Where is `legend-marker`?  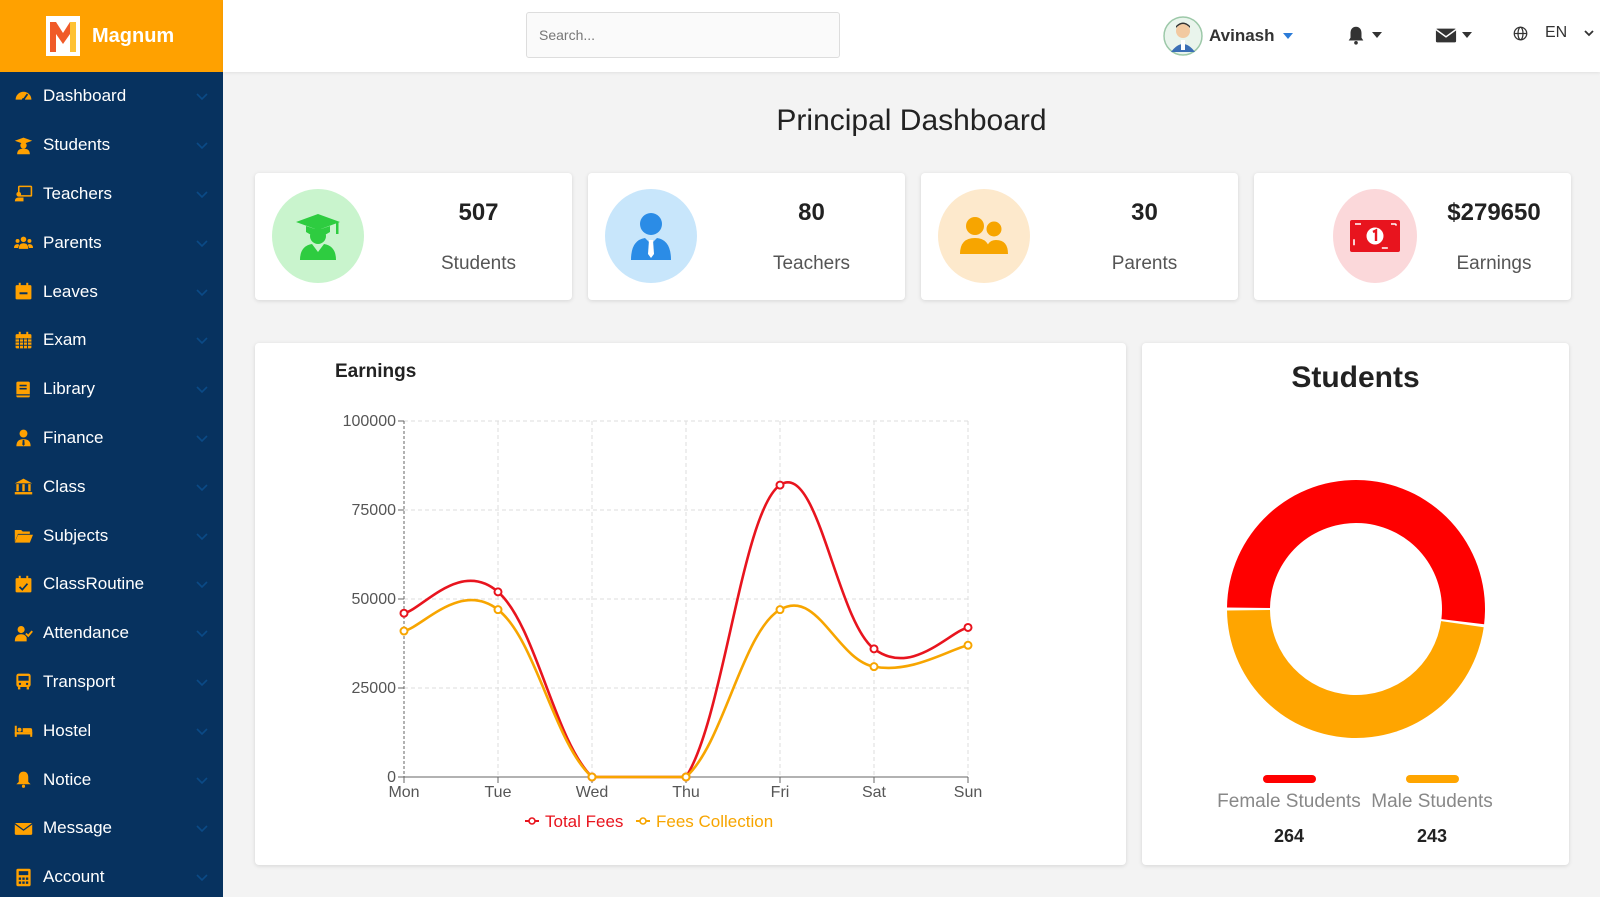 legend-marker is located at coordinates (643, 821).